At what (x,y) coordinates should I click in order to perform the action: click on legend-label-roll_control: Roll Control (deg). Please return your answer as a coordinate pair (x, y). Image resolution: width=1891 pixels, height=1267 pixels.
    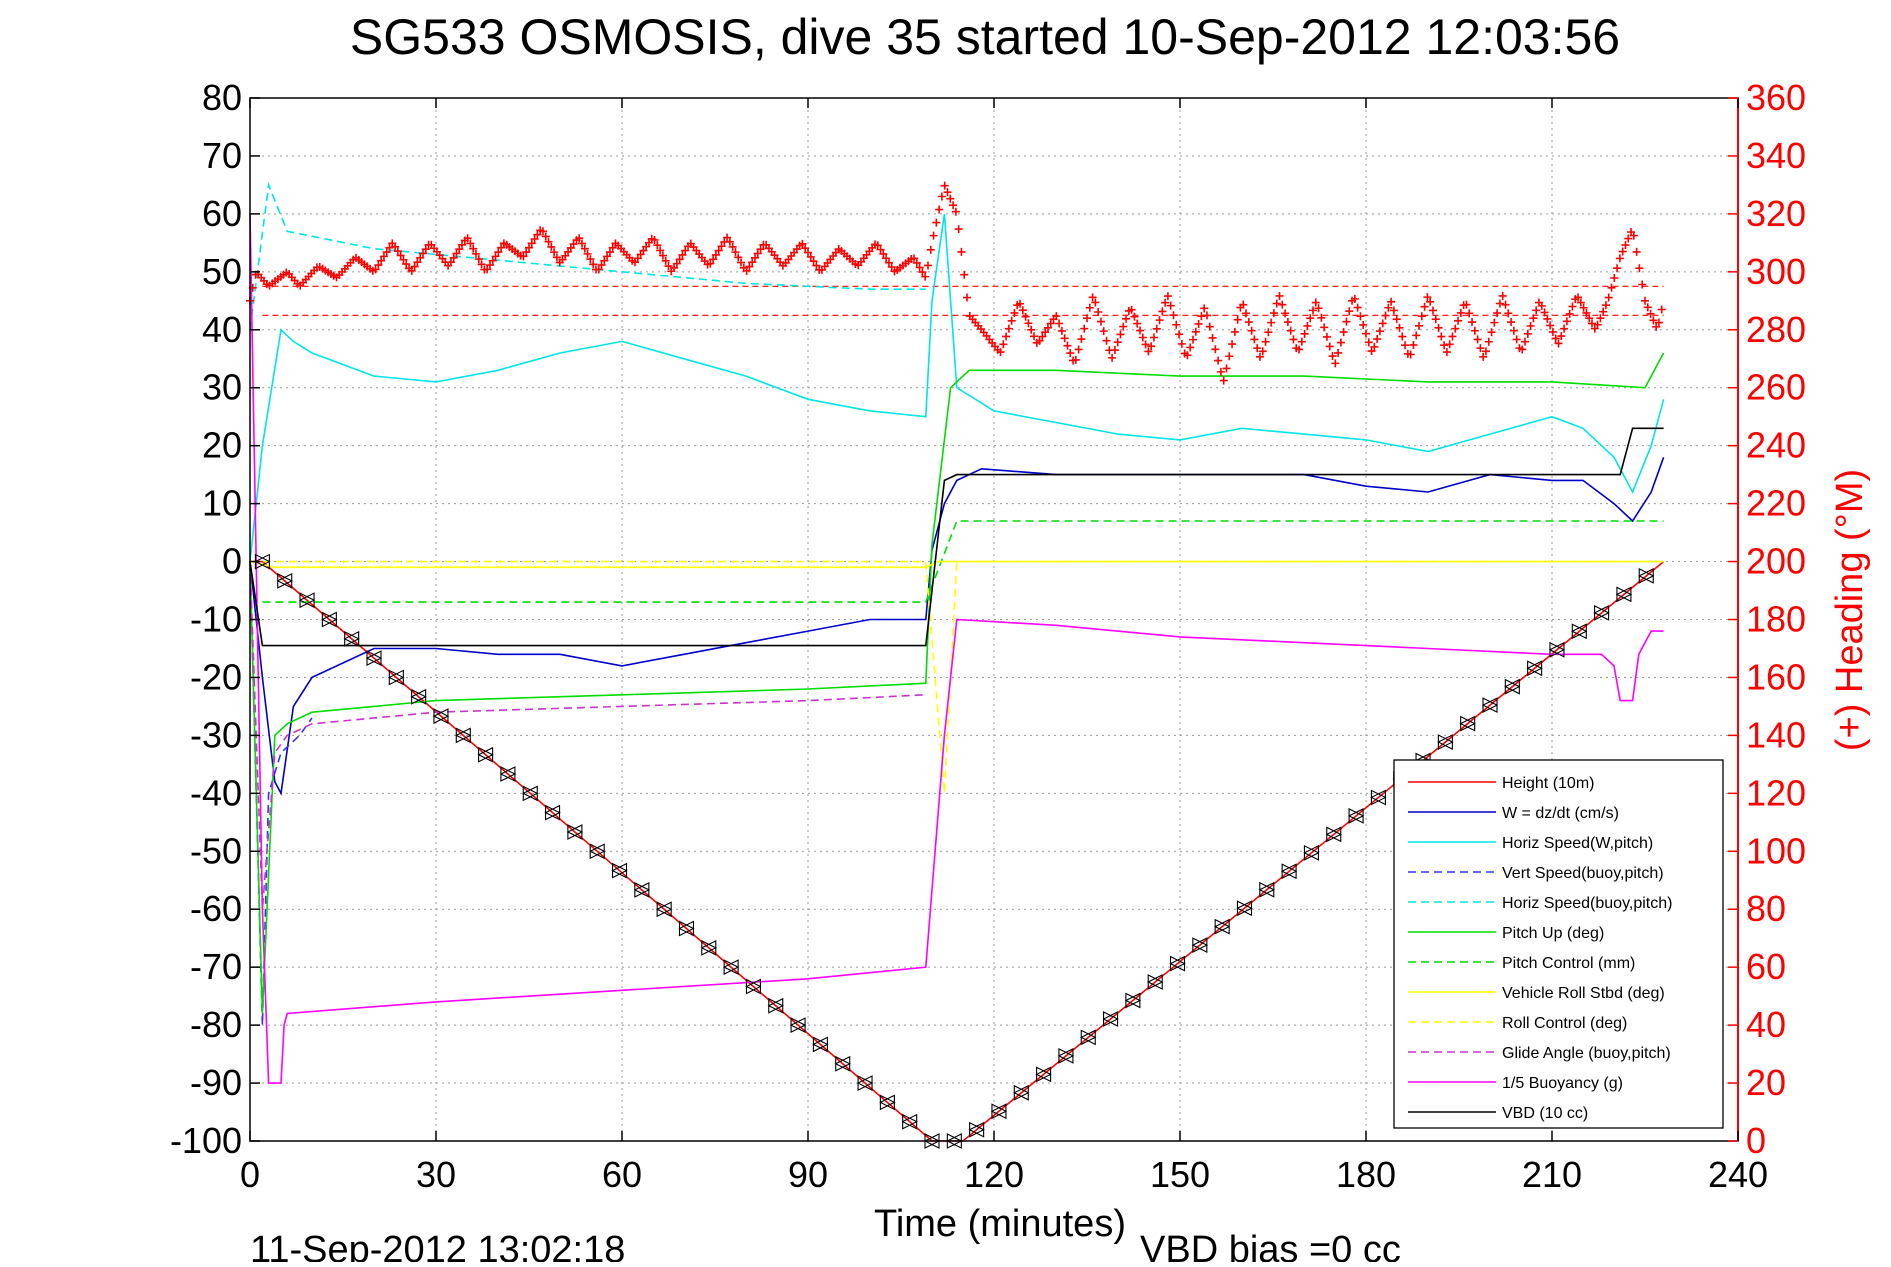
    Looking at the image, I should click on (1564, 1023).